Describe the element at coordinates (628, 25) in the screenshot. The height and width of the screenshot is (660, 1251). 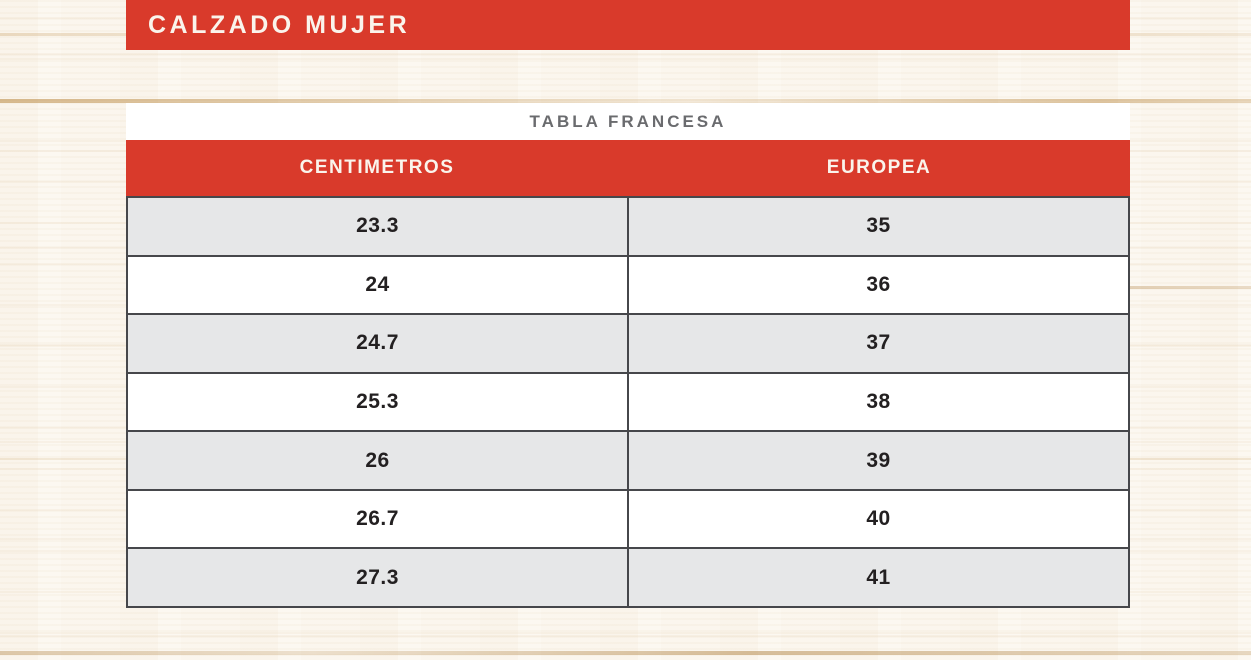
I see `section-header-banner: CALZADO MUJER` at that location.